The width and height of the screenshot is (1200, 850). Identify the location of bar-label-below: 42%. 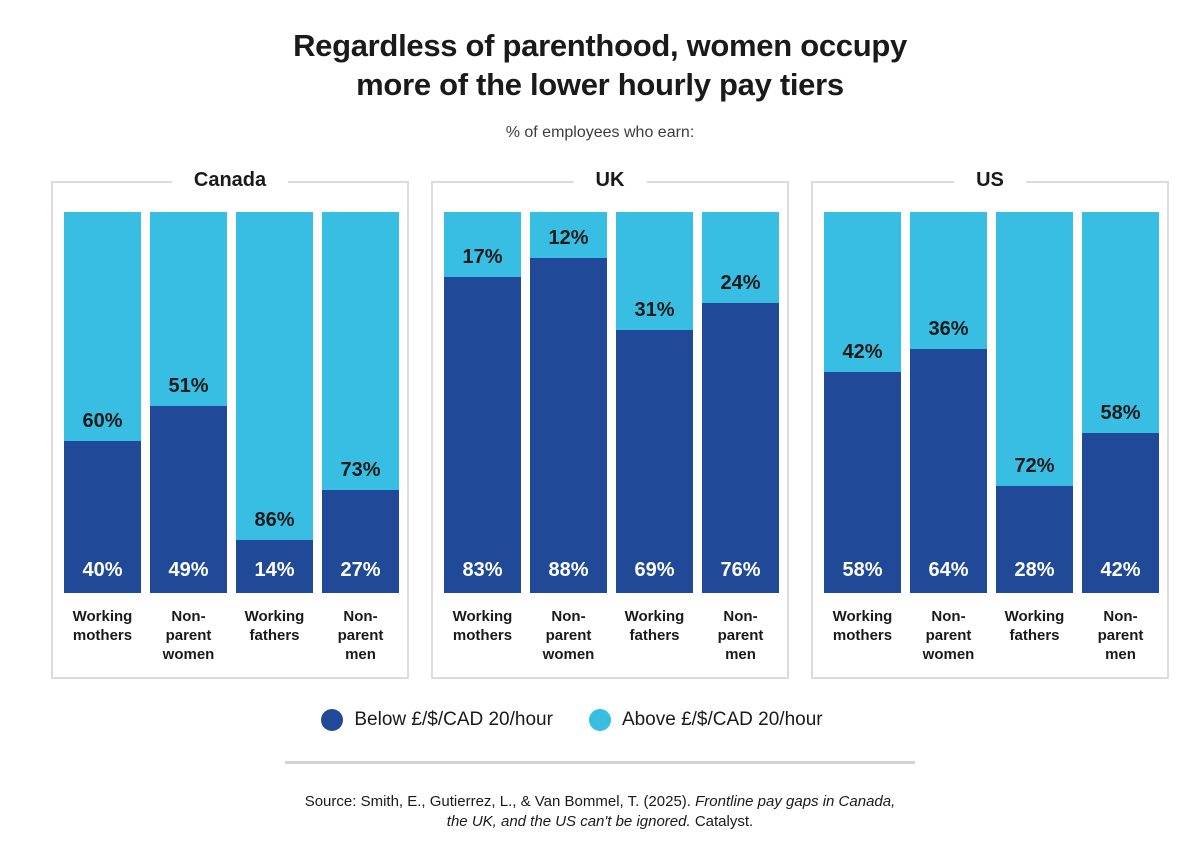
(1120, 570).